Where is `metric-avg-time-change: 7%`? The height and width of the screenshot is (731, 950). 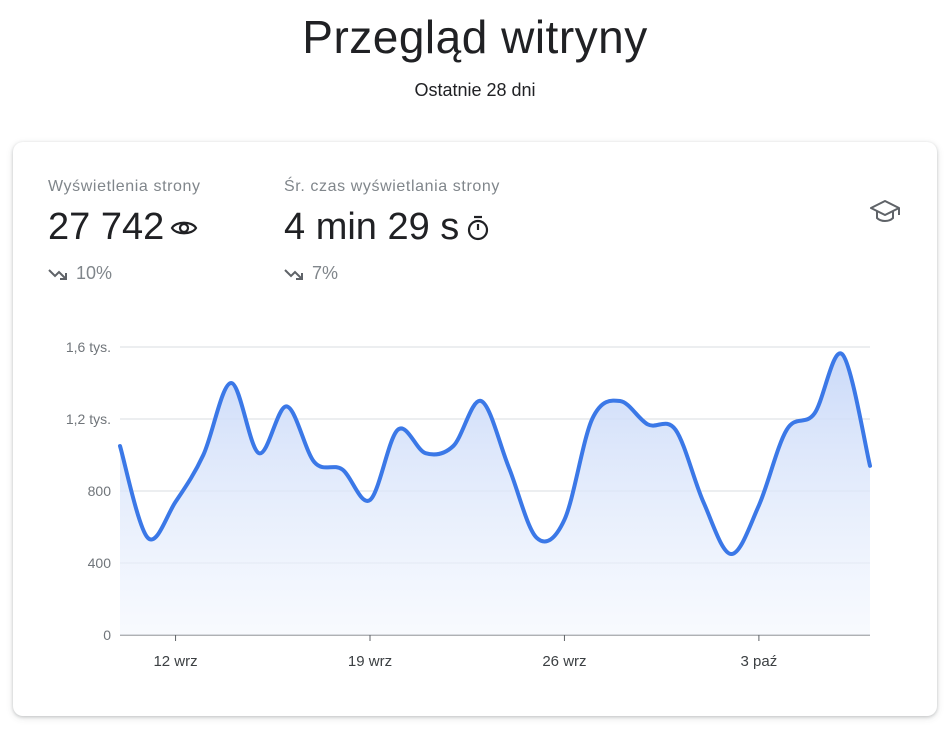 metric-avg-time-change: 7% is located at coordinates (325, 273).